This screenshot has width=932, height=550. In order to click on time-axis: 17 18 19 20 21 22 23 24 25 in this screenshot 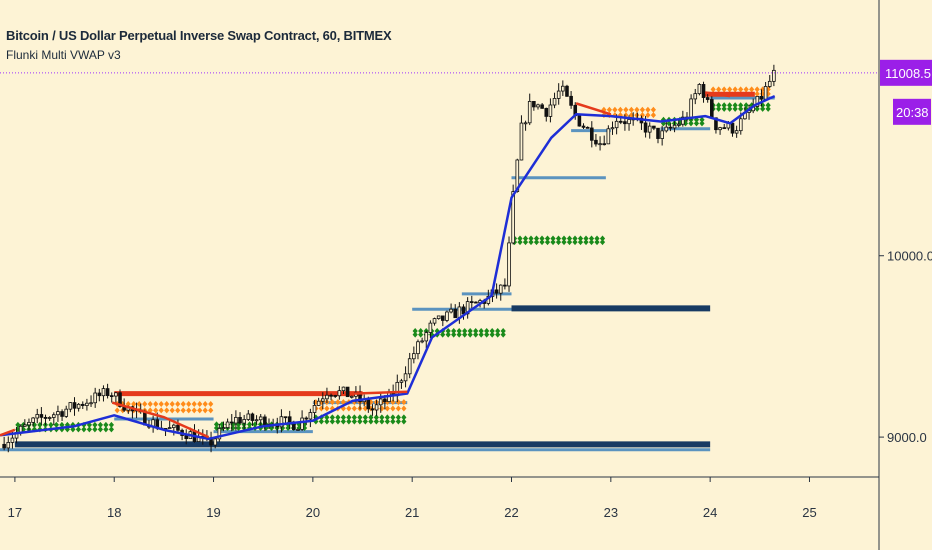, I will do `click(412, 498)`.